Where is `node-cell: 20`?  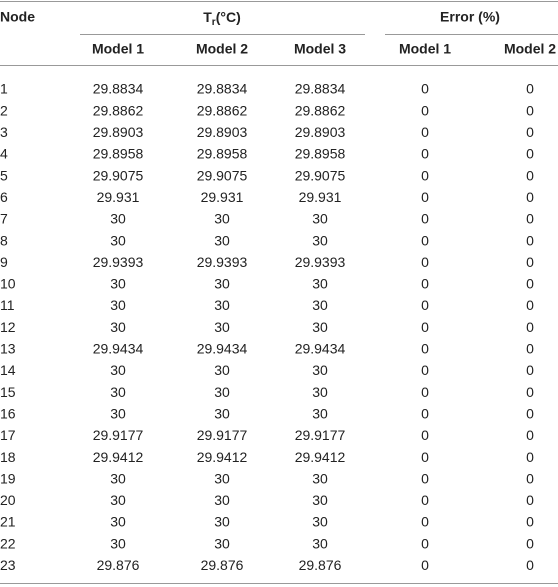
node-cell: 20 is located at coordinates (8, 500).